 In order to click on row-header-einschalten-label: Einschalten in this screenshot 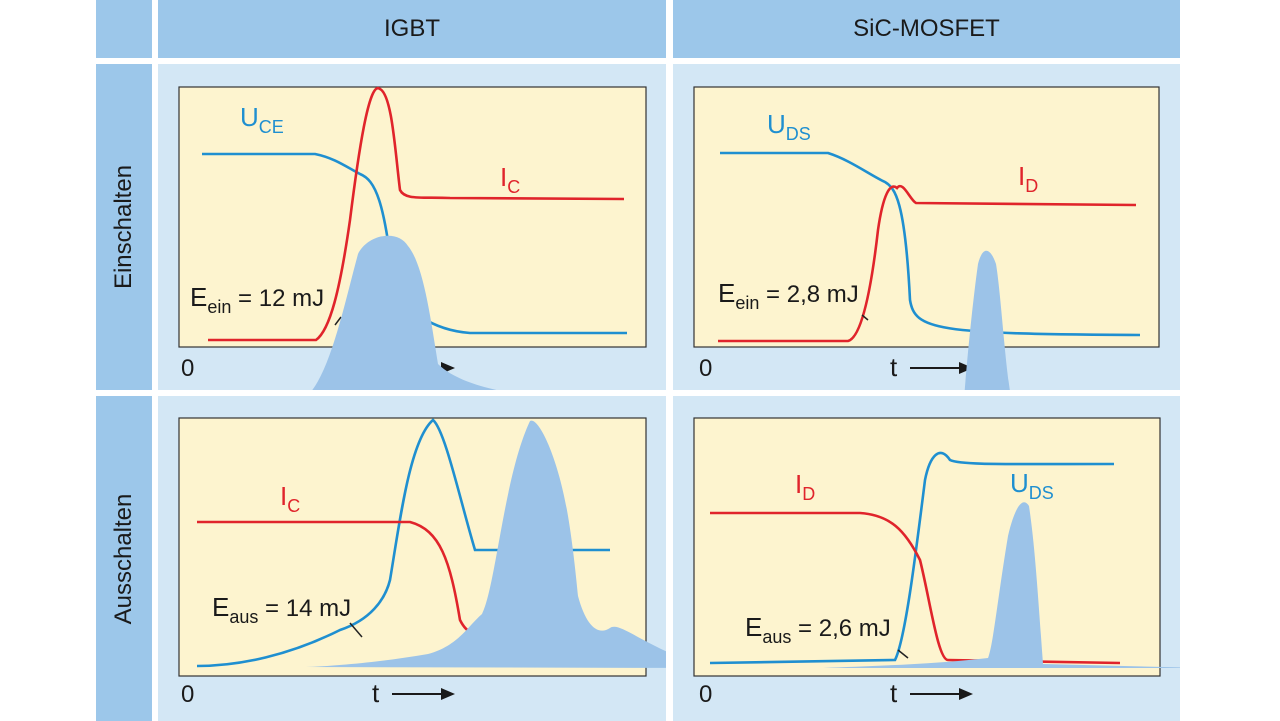, I will do `click(123, 227)`.